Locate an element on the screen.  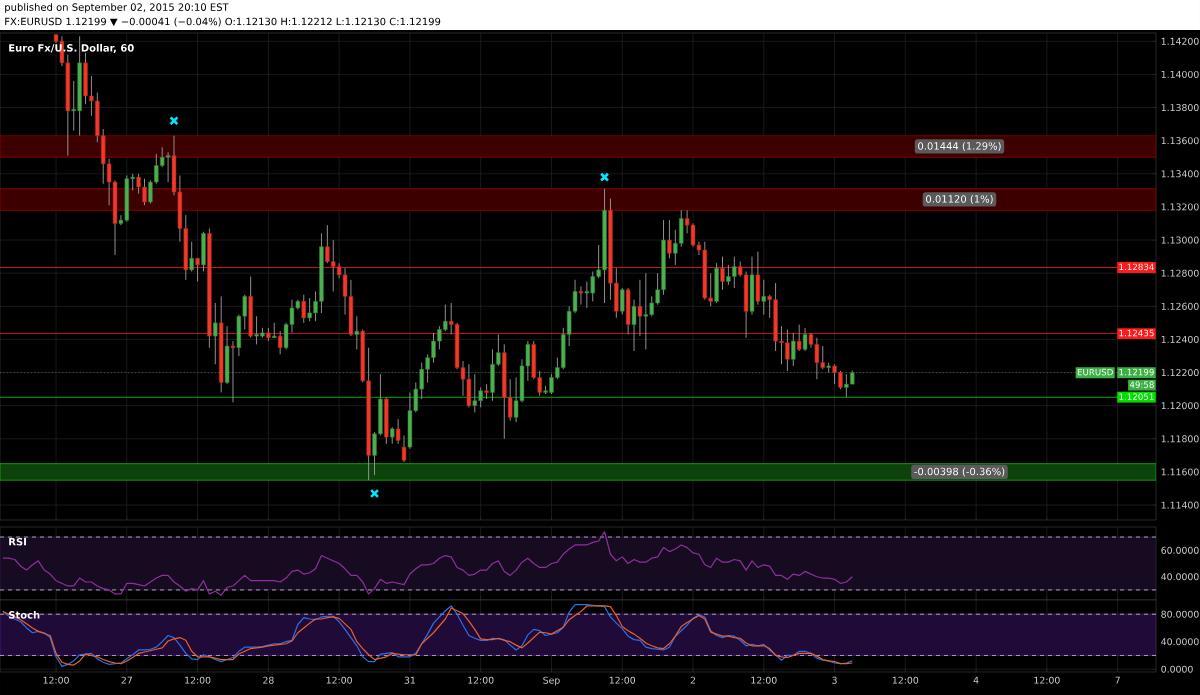
band-label: 0.01120 (1%) is located at coordinates (959, 199).